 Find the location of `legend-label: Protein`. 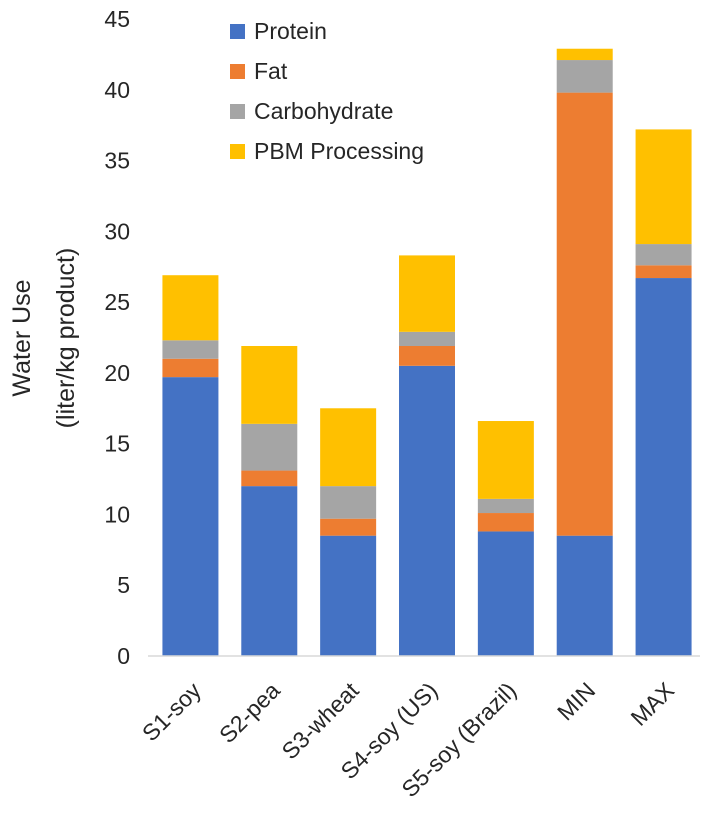

legend-label: Protein is located at coordinates (290, 31).